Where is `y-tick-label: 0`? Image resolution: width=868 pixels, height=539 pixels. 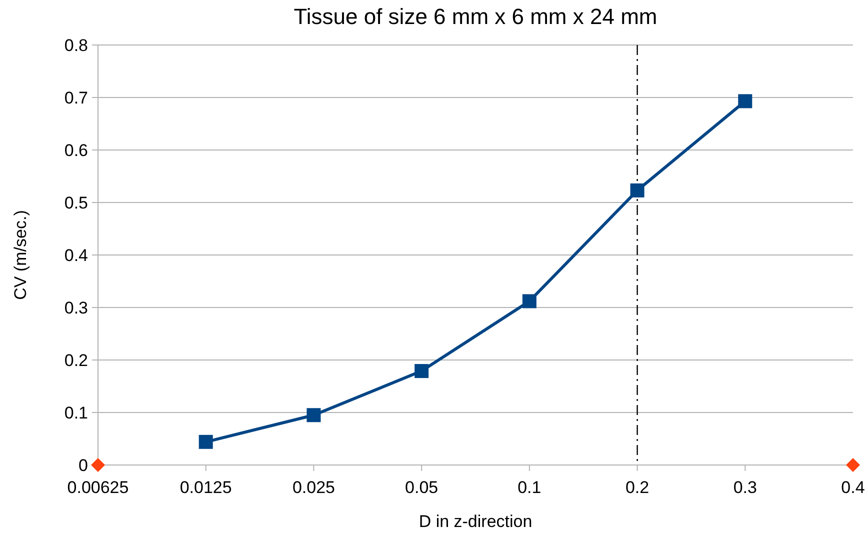
y-tick-label: 0 is located at coordinates (83, 465).